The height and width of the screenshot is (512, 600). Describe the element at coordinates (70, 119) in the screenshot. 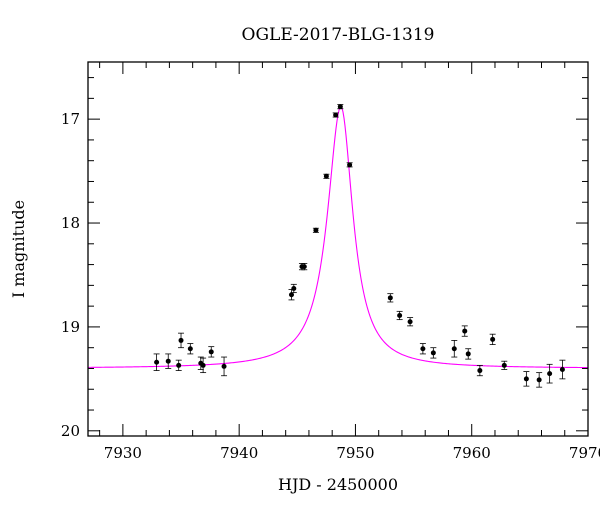

I see `y-tick-label: 17` at that location.